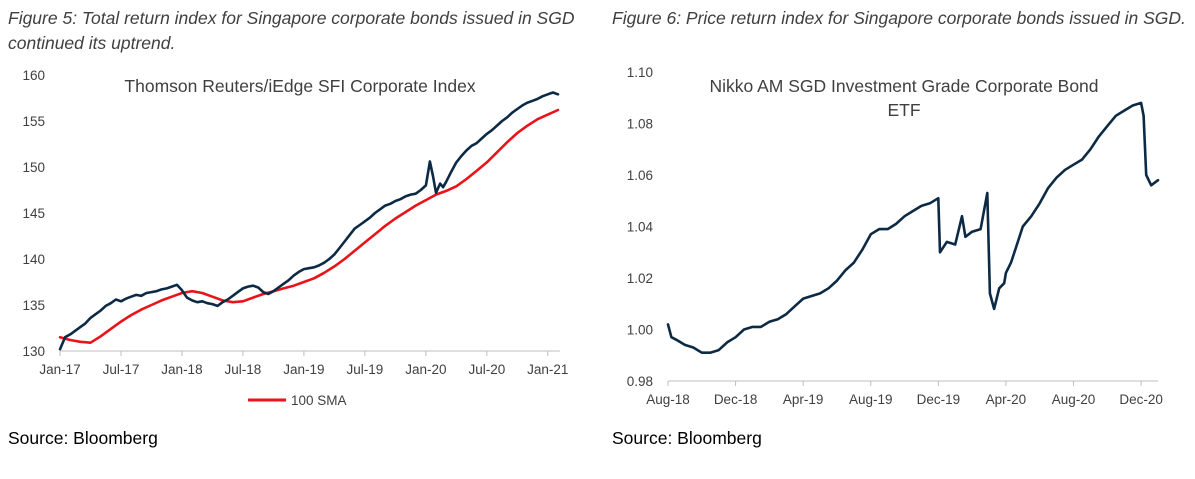  Describe the element at coordinates (303, 369) in the screenshot. I see `x-tick-label: Jan-19` at that location.